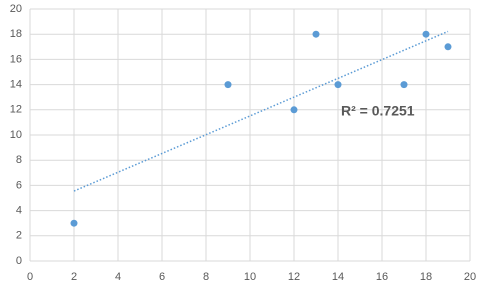 Image resolution: width=482 pixels, height=289 pixels. Describe the element at coordinates (19, 236) in the screenshot. I see `y-tick-label: 2` at that location.